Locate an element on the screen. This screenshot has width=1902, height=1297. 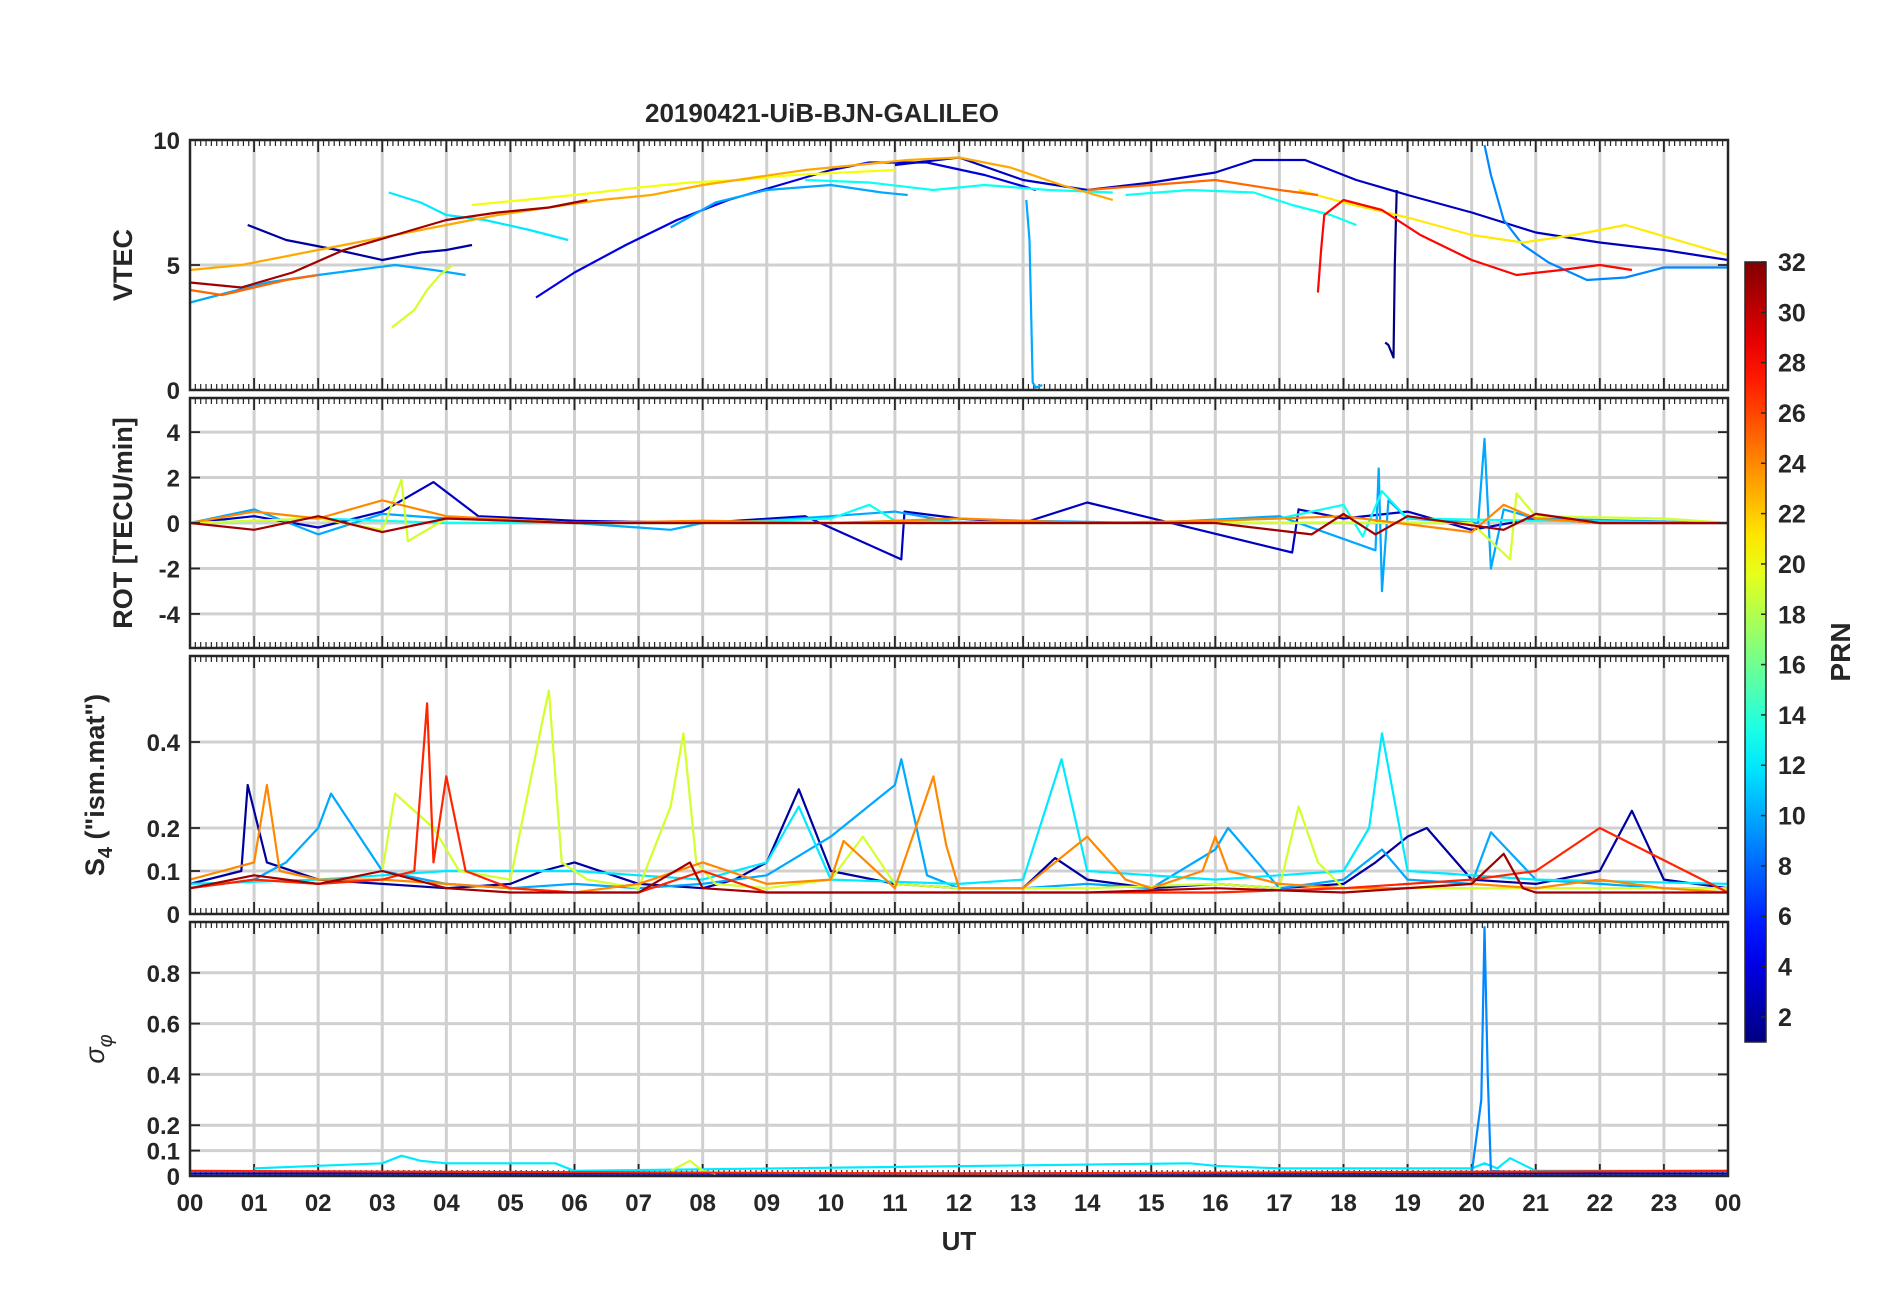
colorbar-tick-label: 26 is located at coordinates (1792, 414).